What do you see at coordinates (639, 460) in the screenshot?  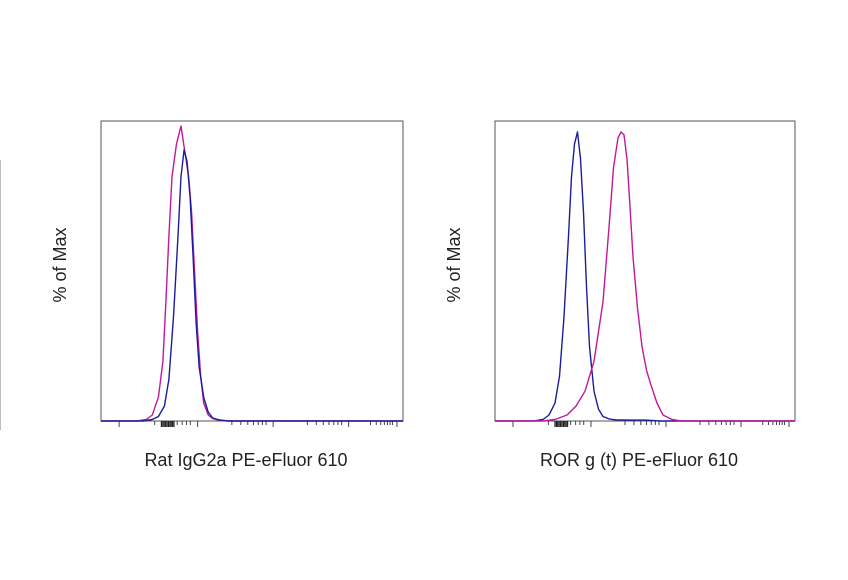 I see `x-axis-label: ROR g (t) PE-eFluor 610` at bounding box center [639, 460].